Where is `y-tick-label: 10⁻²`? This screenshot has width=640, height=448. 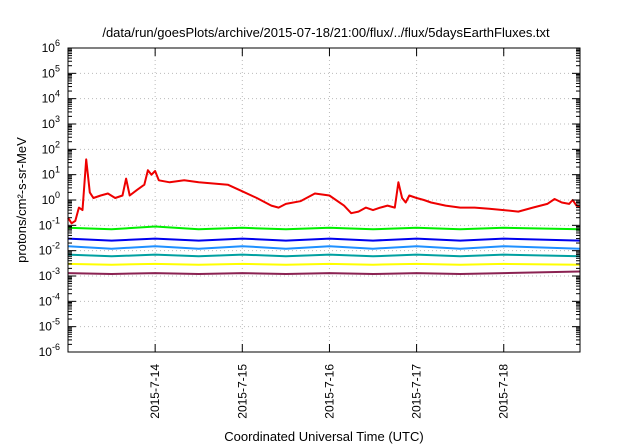
y-tick-label: 10⁻² is located at coordinates (49, 249).